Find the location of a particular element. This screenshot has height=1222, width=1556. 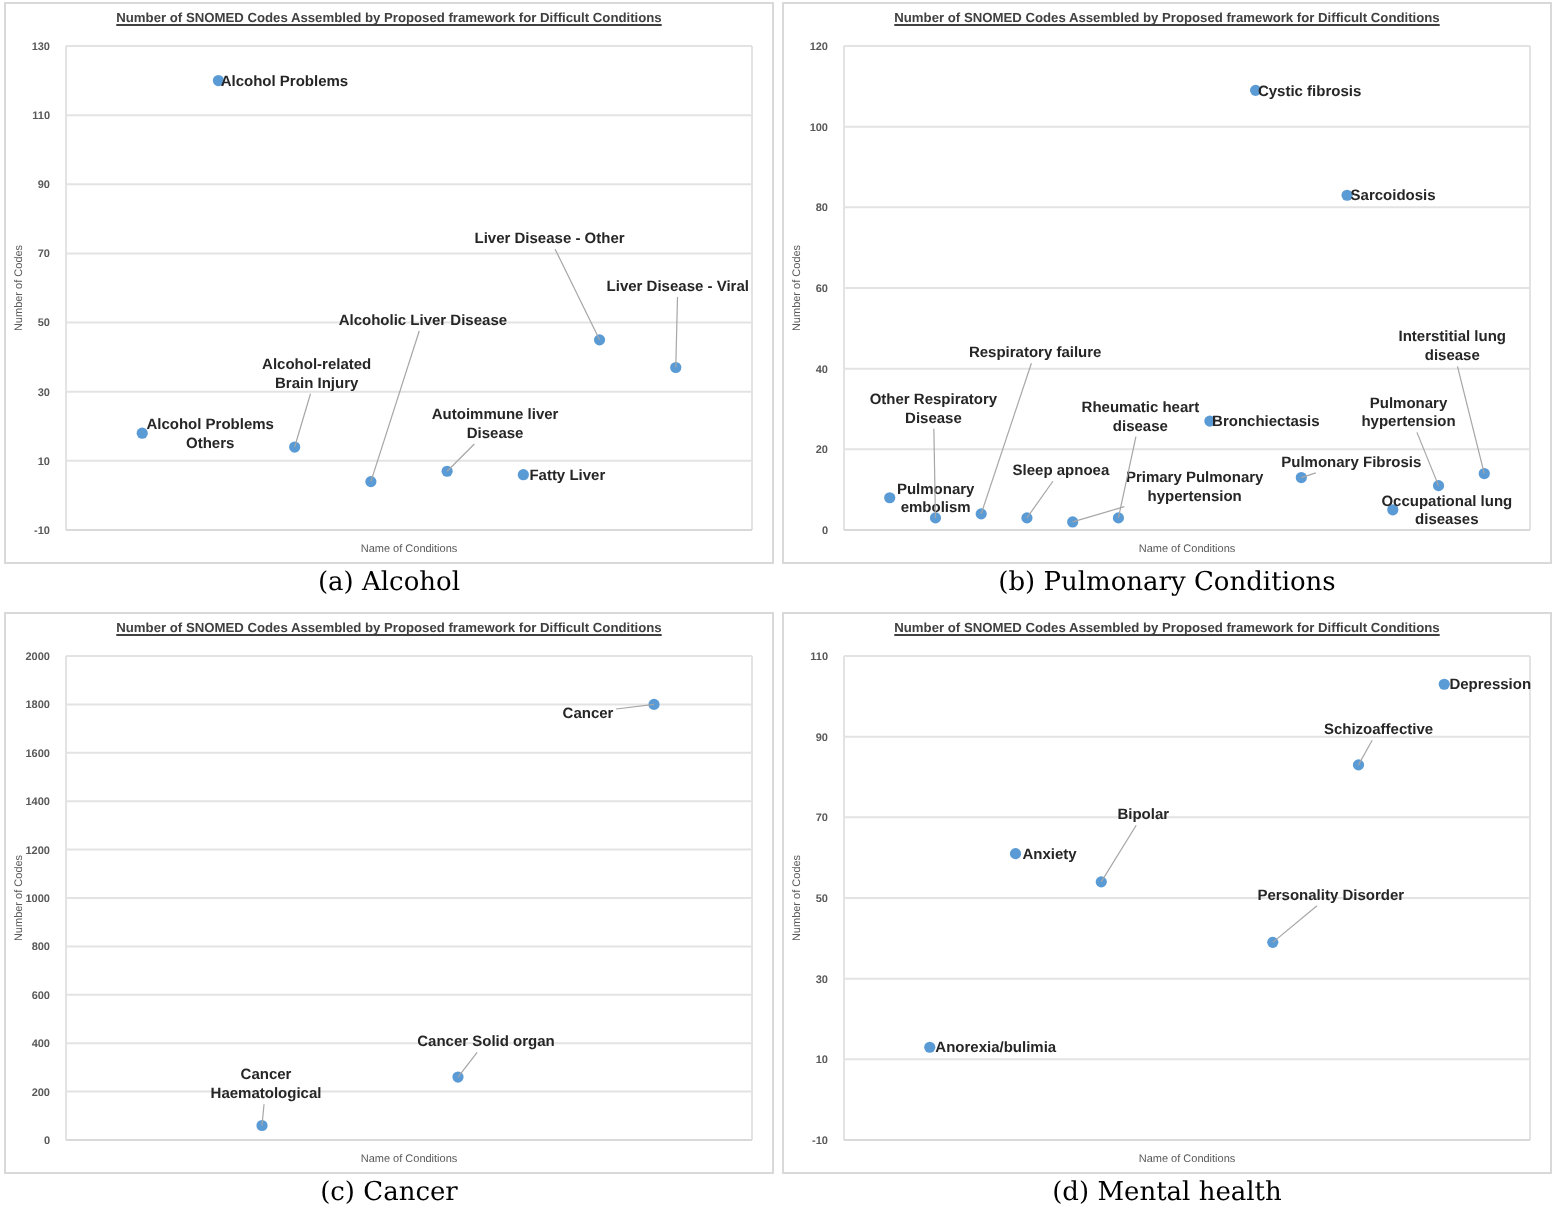

text: (b) Pulmonary Conditions is located at coordinates (1167, 583).